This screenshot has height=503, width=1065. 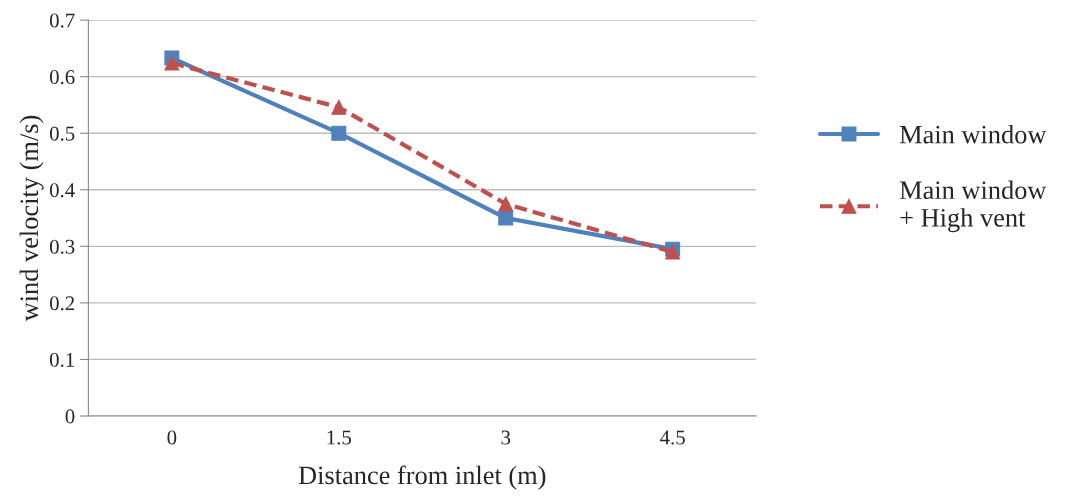 I want to click on x-axis-title: Distance from inlet (m), so click(x=422, y=477).